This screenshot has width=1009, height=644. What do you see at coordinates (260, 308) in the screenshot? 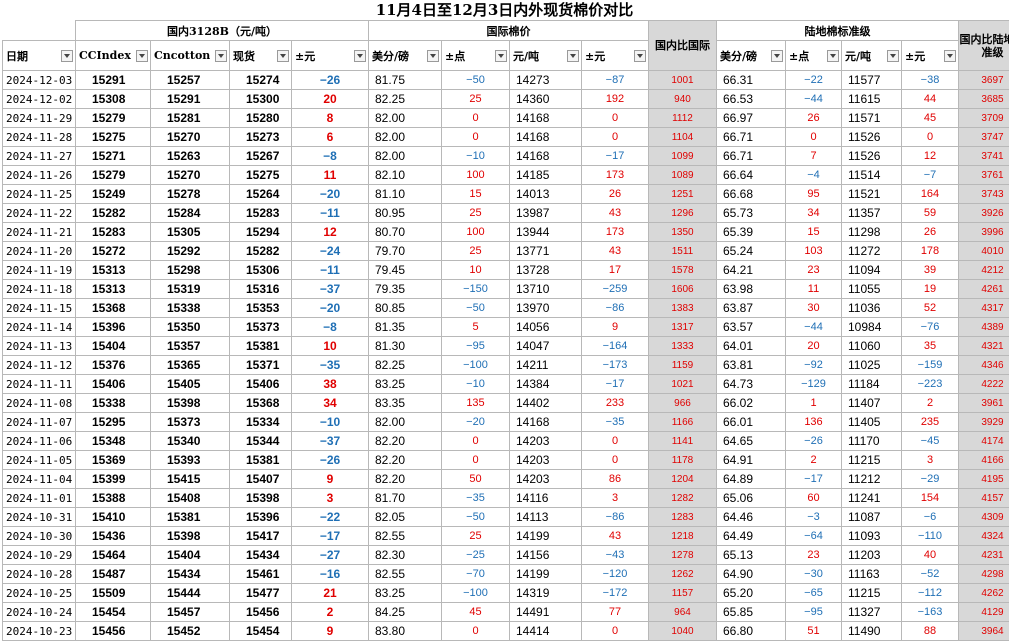
I see `cell-spot: 15353` at bounding box center [260, 308].